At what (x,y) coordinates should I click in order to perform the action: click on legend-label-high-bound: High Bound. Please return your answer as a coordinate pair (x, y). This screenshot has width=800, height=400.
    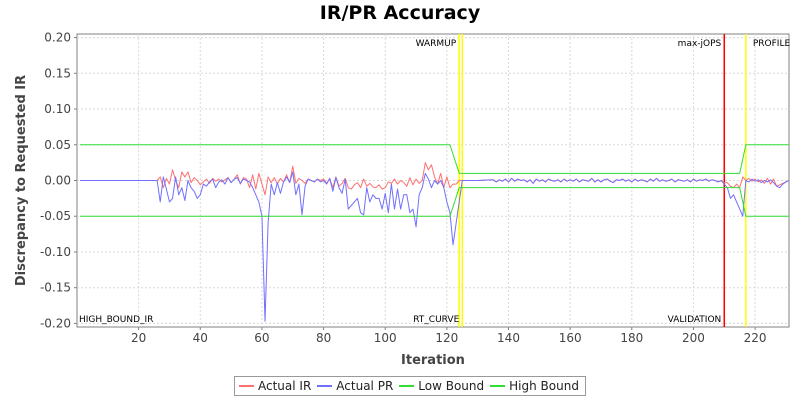
    Looking at the image, I should click on (544, 386).